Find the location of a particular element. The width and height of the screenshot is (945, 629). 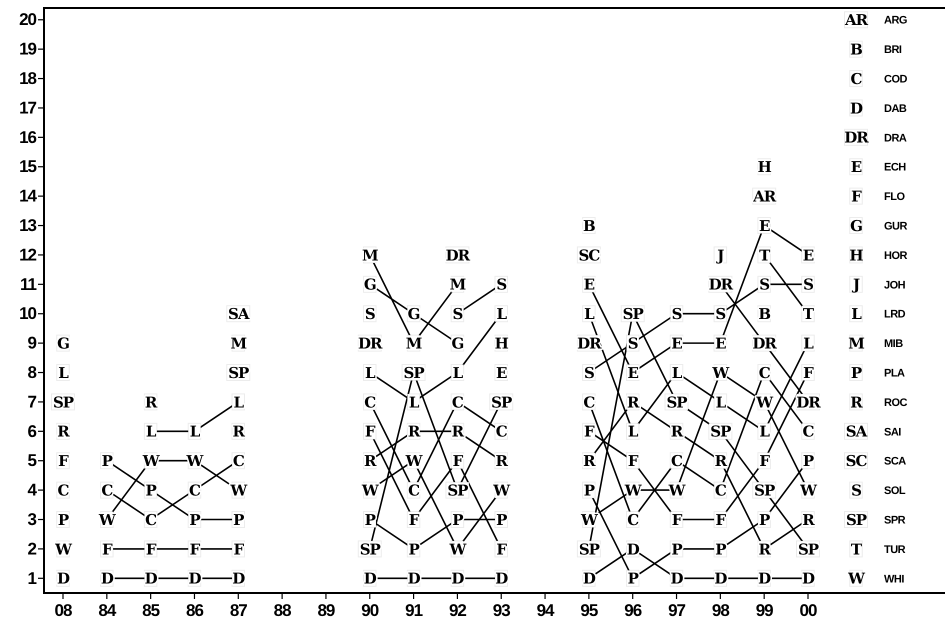

text: P is located at coordinates (856, 373).